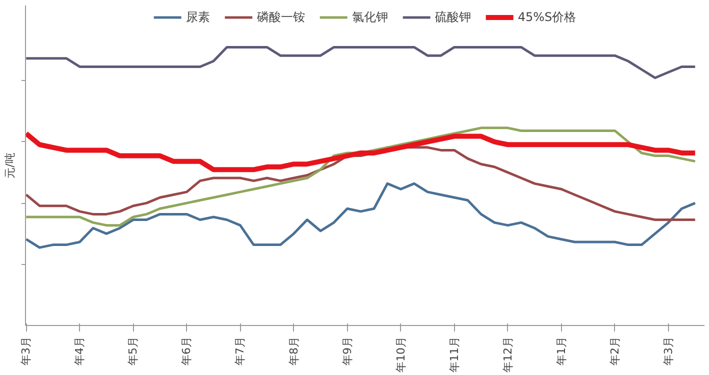 This screenshot has height=375, width=709. Describe the element at coordinates (133, 351) in the screenshot. I see `x-tick-label: 年5月` at that location.